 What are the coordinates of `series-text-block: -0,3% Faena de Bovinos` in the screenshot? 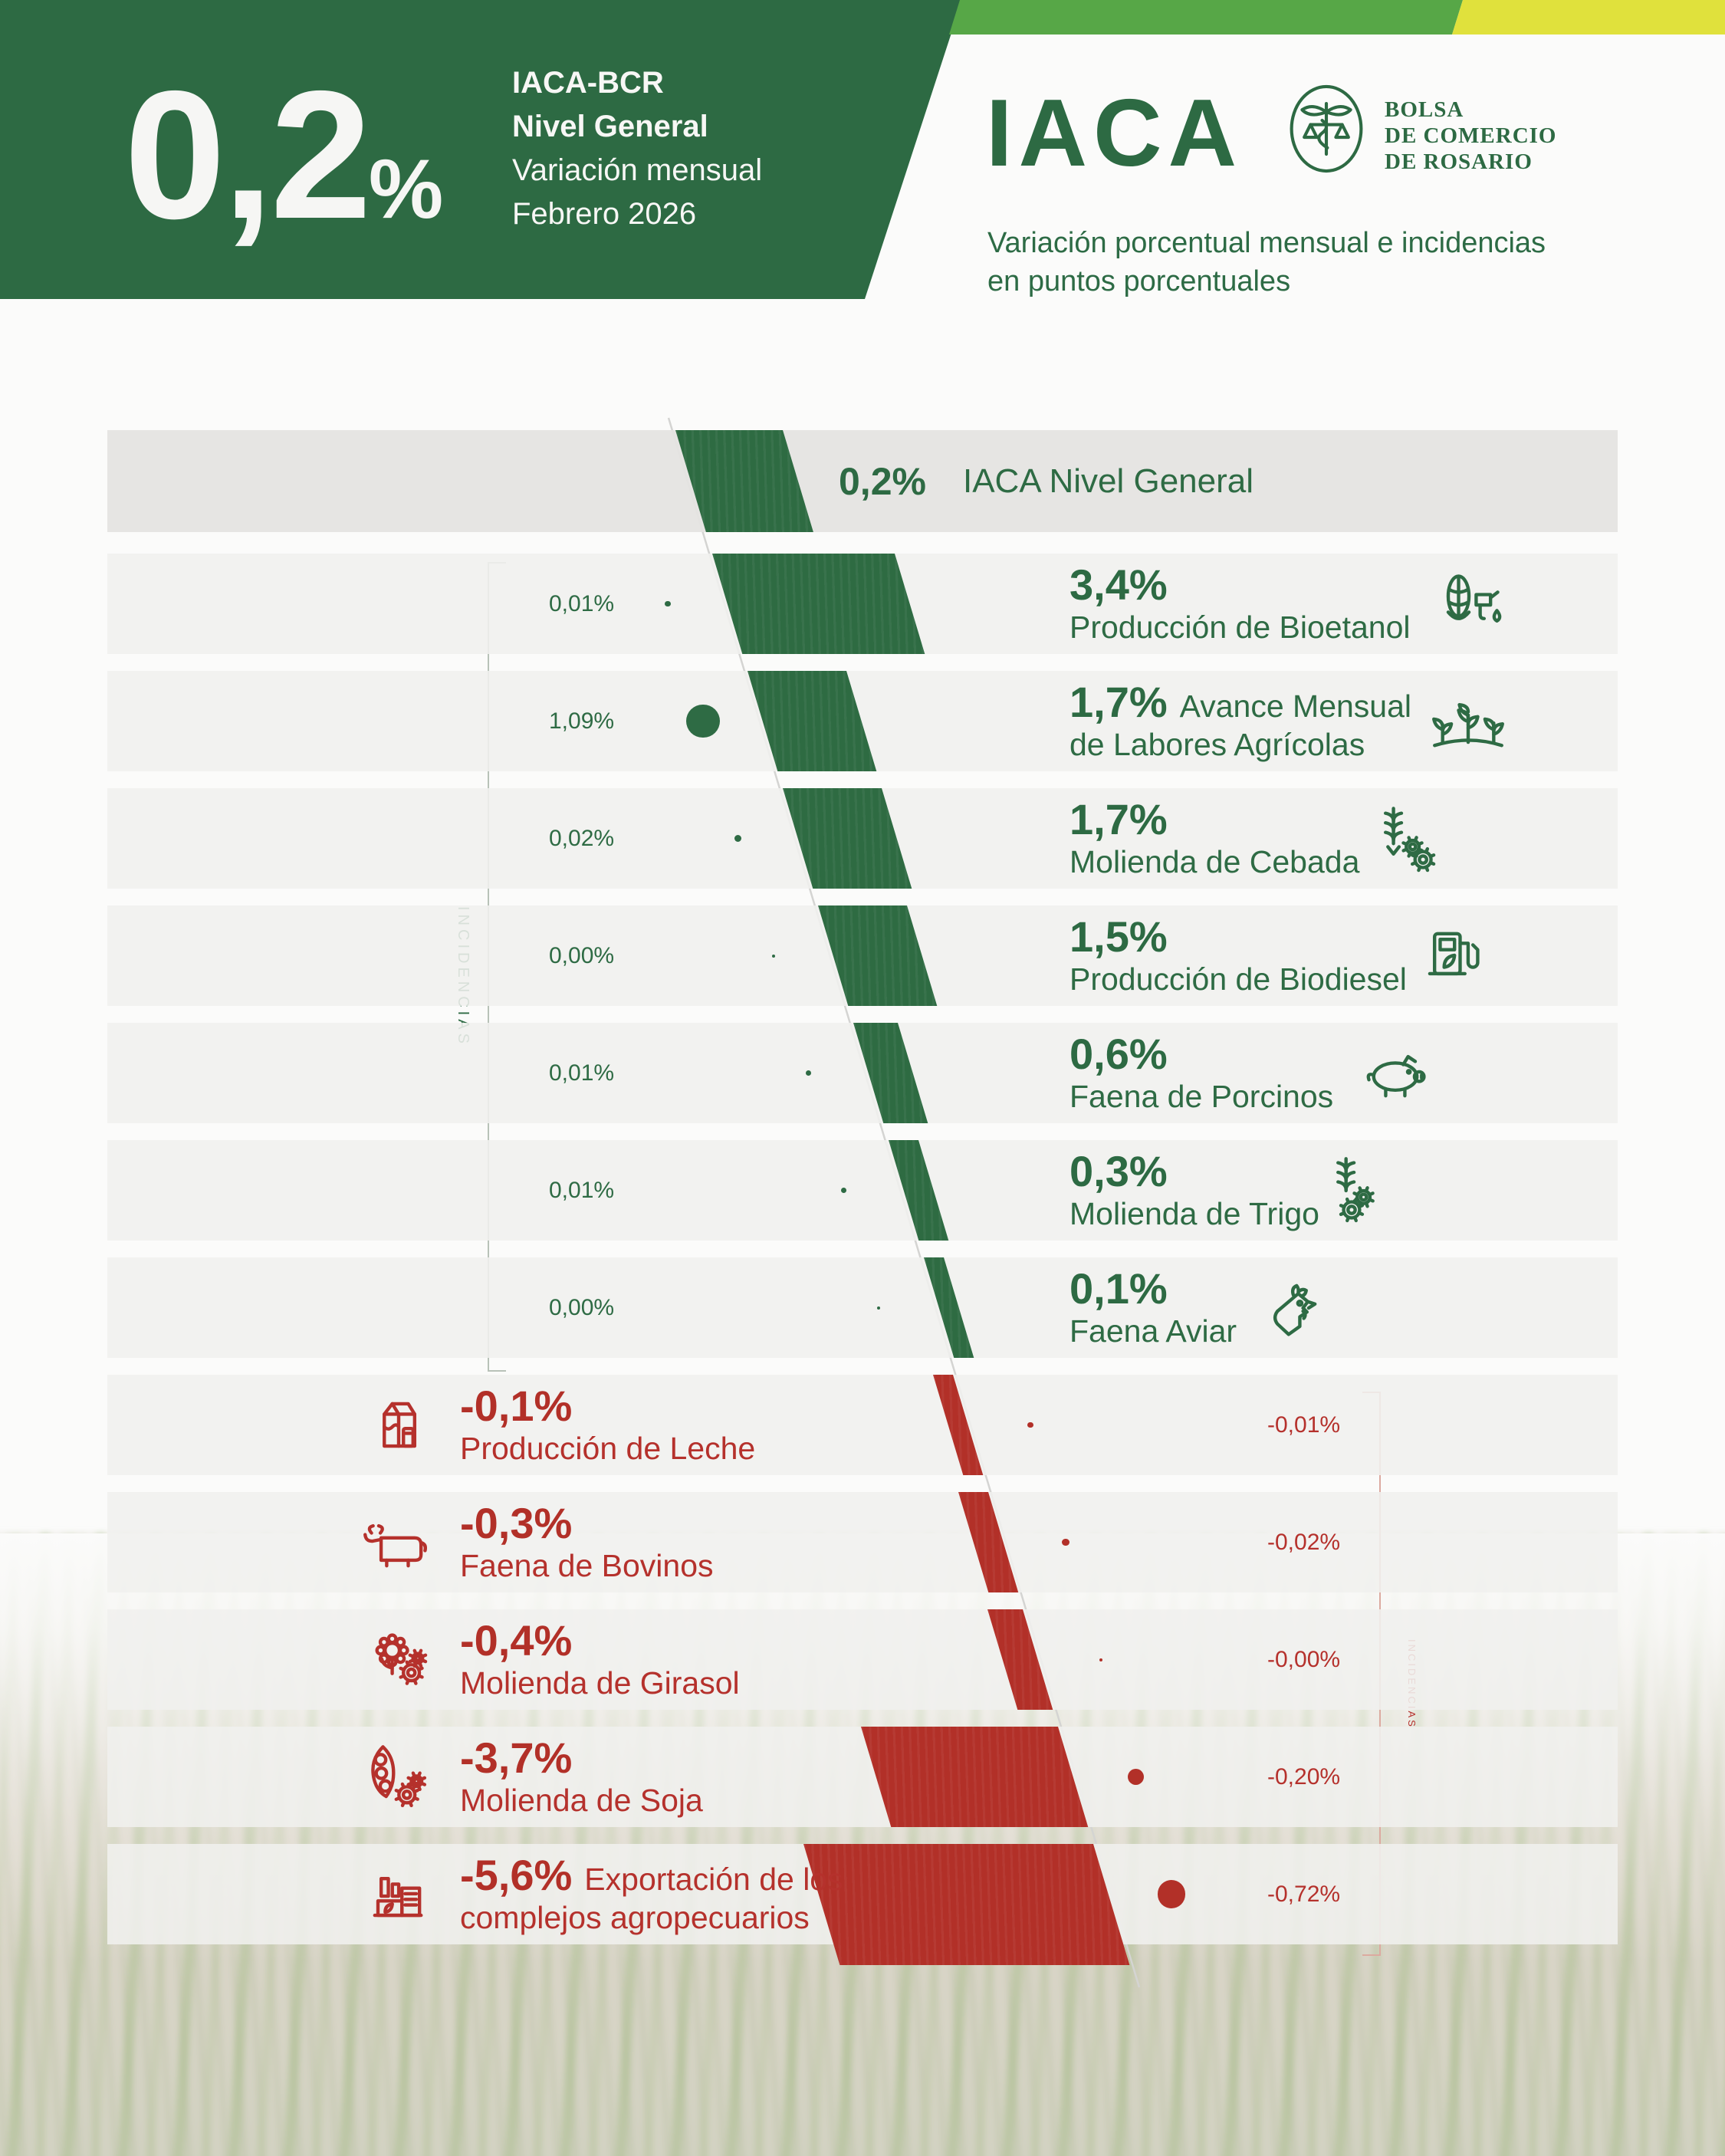 It's located at (587, 1542).